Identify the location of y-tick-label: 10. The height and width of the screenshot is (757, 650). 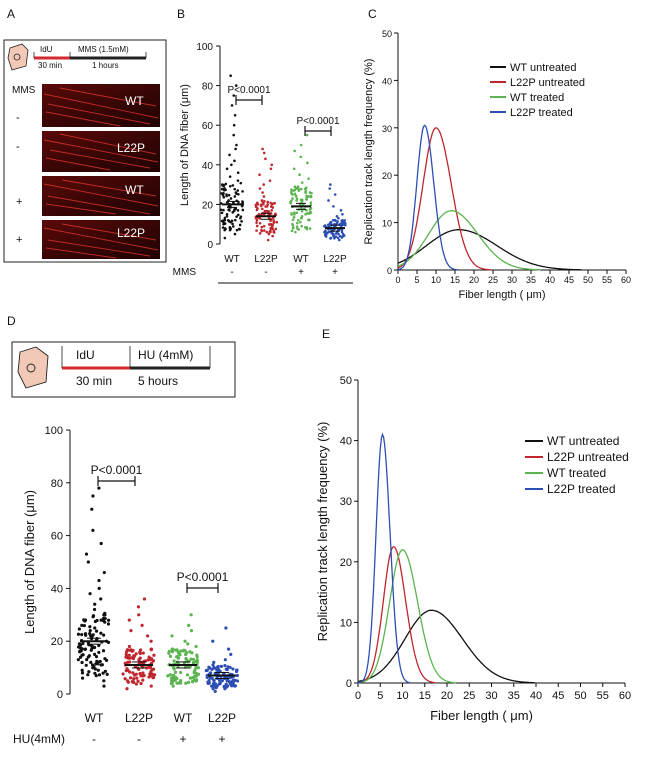
(387, 224).